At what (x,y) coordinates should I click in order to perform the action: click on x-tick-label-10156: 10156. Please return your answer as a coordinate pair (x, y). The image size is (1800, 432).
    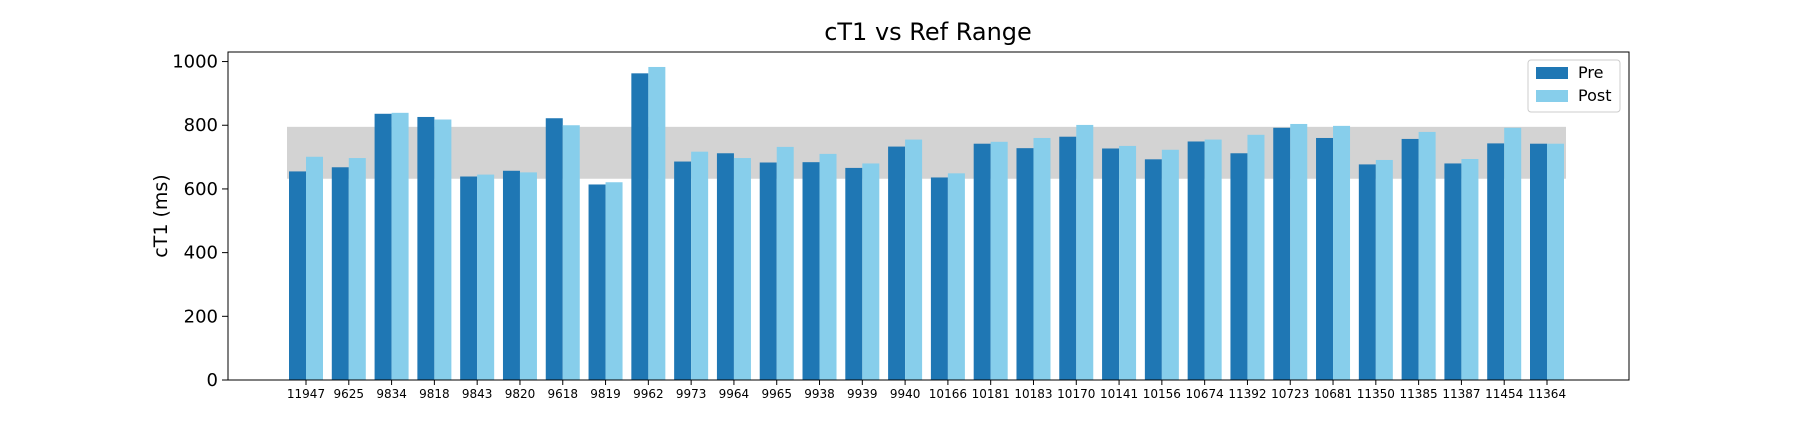
    Looking at the image, I should click on (1162, 394).